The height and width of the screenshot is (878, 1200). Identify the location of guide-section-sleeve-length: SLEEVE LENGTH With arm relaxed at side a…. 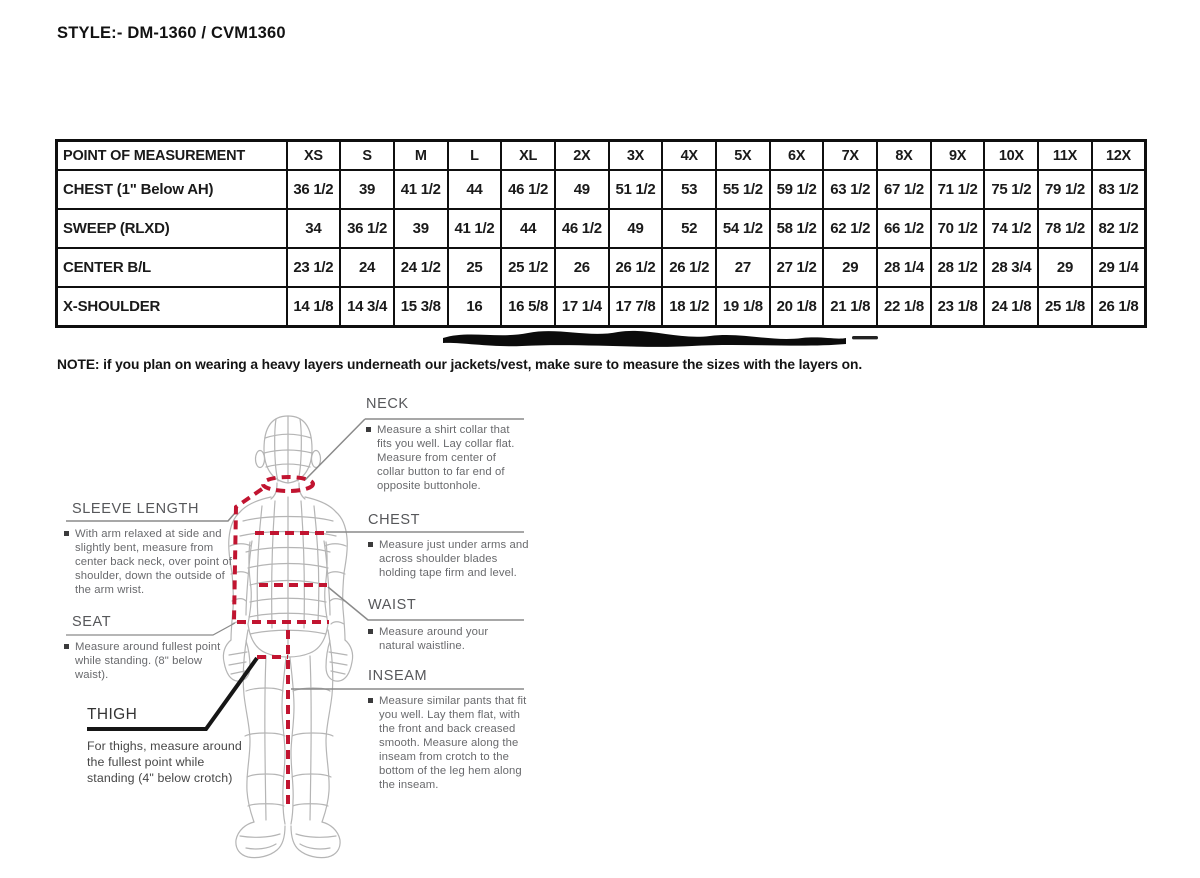
(151, 549).